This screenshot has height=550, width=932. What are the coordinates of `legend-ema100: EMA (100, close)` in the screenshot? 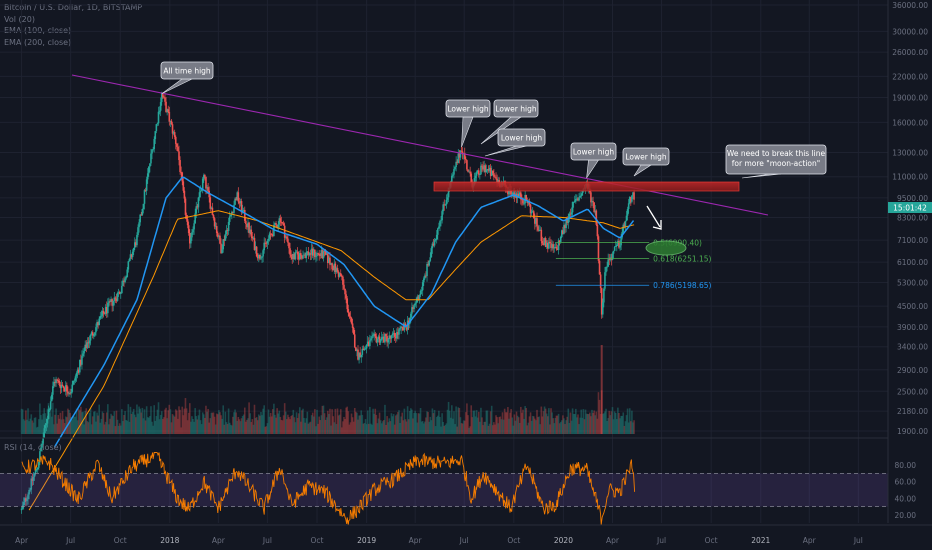 It's located at (38, 30).